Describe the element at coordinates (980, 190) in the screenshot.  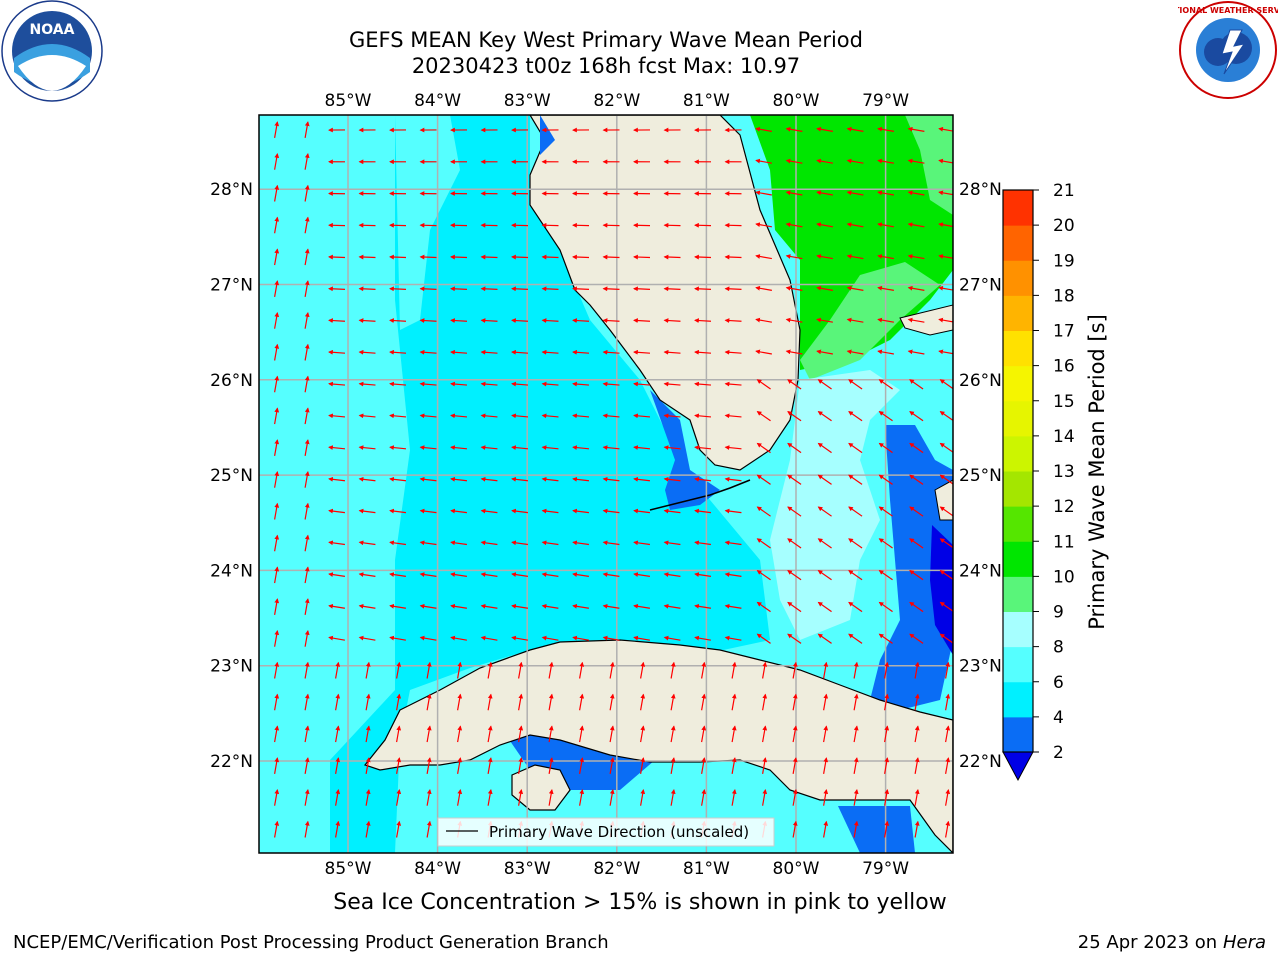
I see `lat-label-right: 28°N` at that location.